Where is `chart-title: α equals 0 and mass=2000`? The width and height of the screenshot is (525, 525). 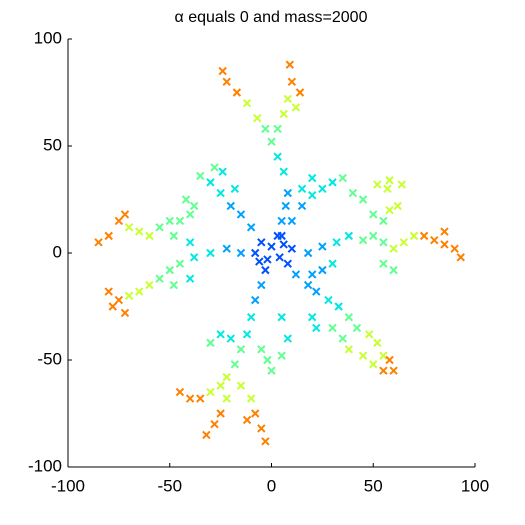
chart-title: α equals 0 and mass=2000 is located at coordinates (271, 17).